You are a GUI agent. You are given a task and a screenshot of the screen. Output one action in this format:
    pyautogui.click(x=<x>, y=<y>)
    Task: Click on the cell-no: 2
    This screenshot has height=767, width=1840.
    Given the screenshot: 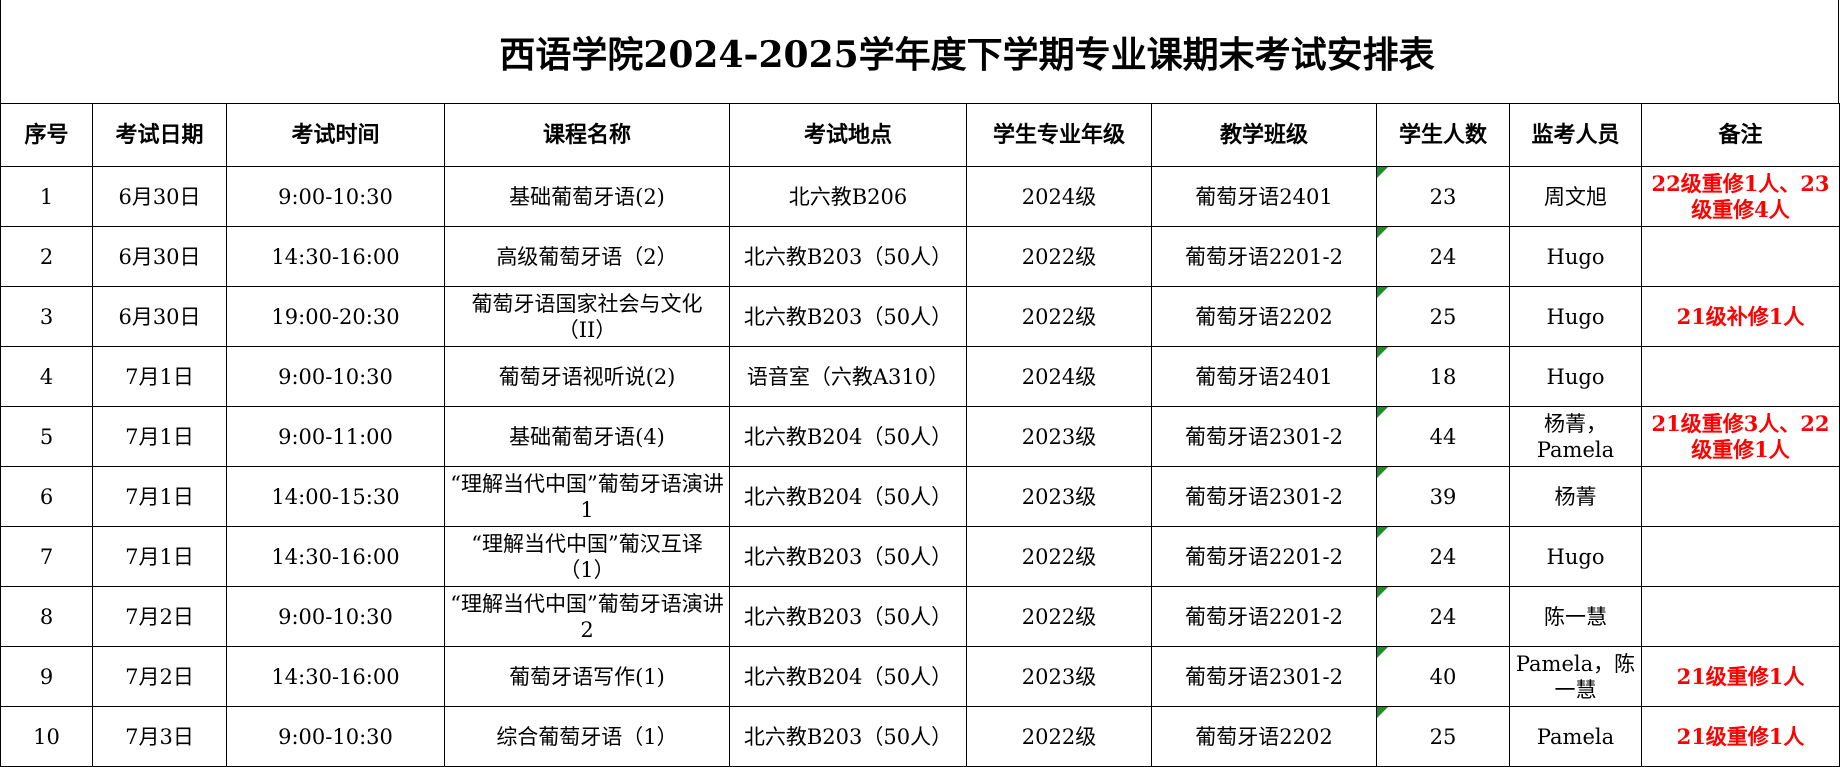 What is the action you would take?
    pyautogui.click(x=46, y=256)
    